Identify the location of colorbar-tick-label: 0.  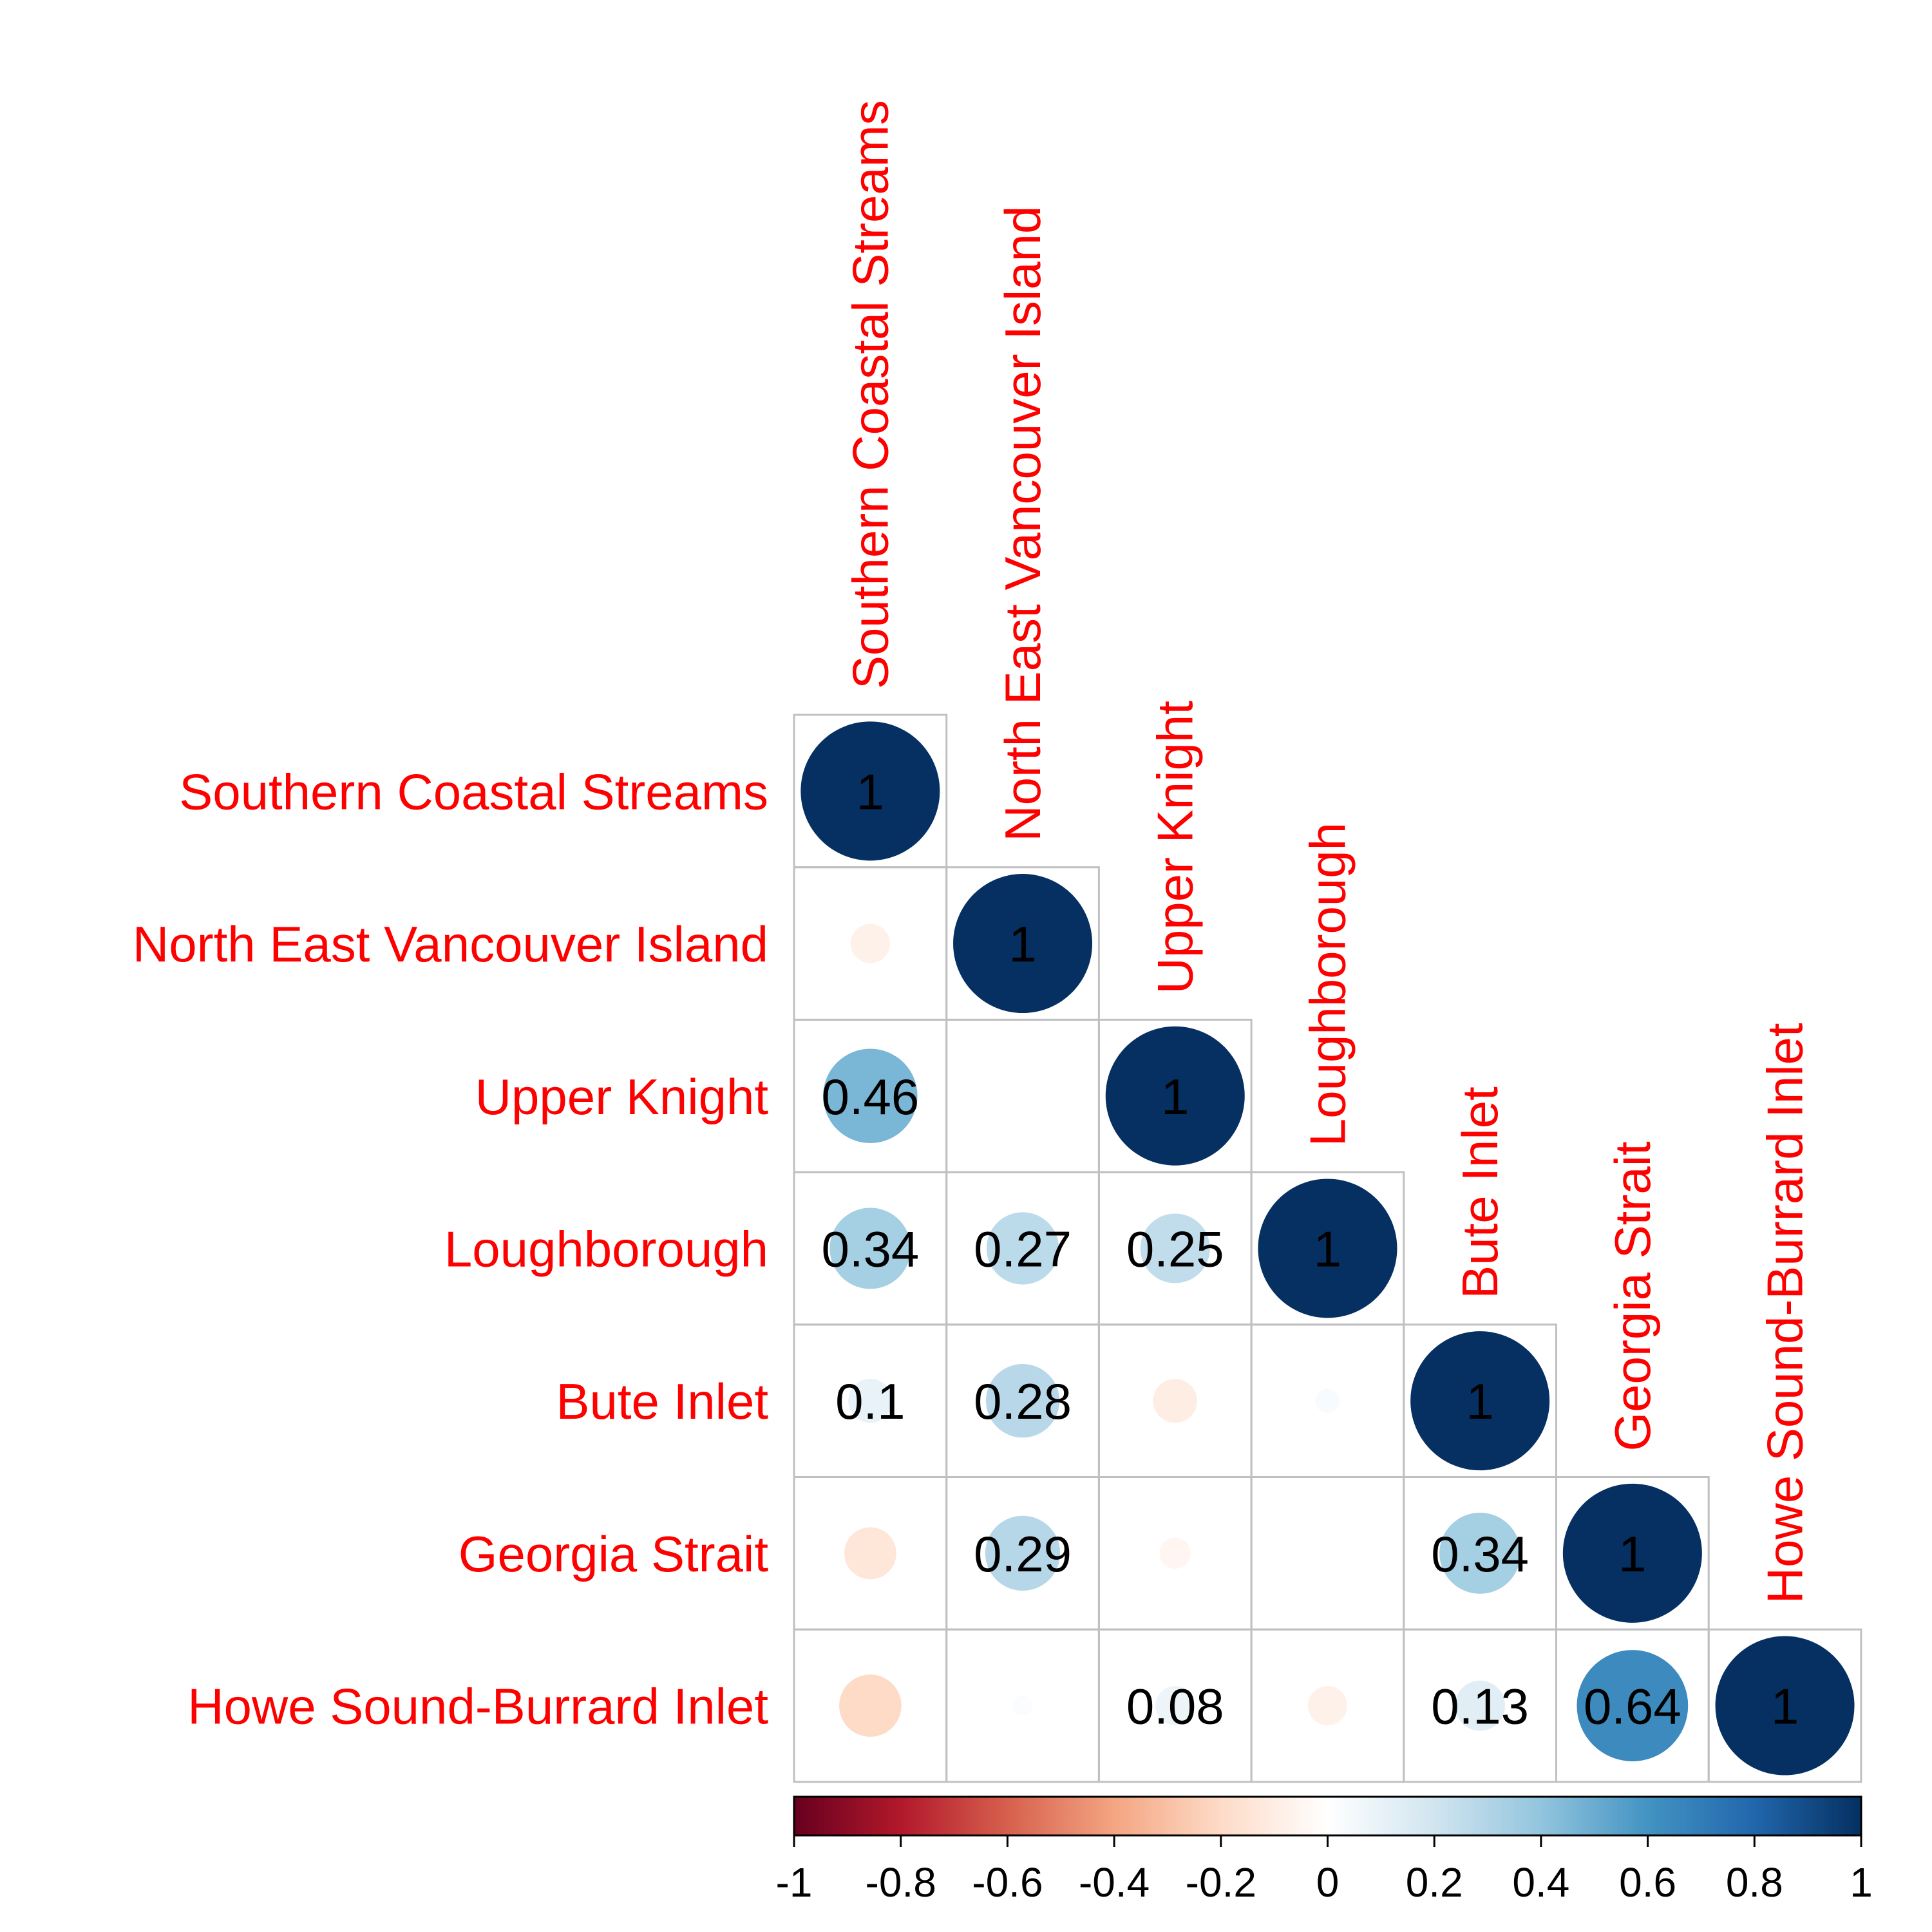
(1328, 1882).